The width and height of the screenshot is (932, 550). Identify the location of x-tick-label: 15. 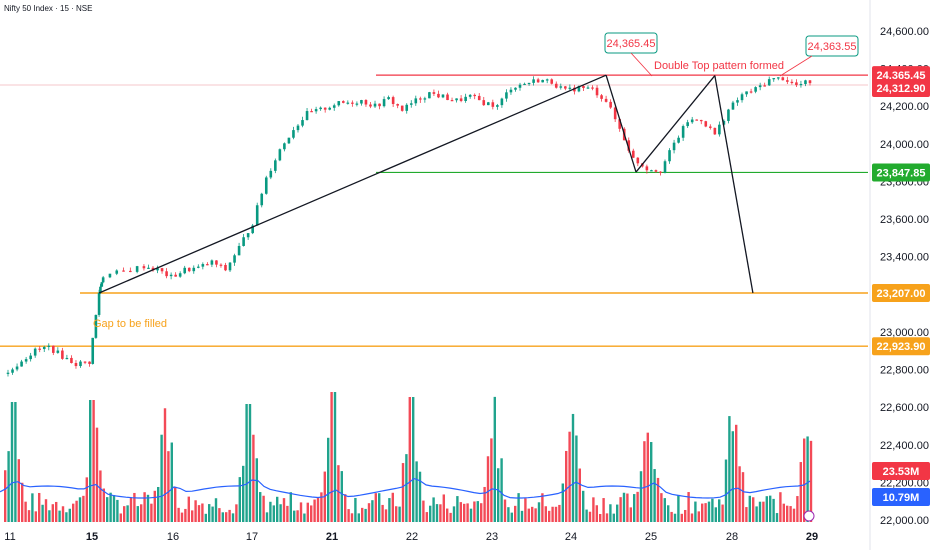
(92, 537).